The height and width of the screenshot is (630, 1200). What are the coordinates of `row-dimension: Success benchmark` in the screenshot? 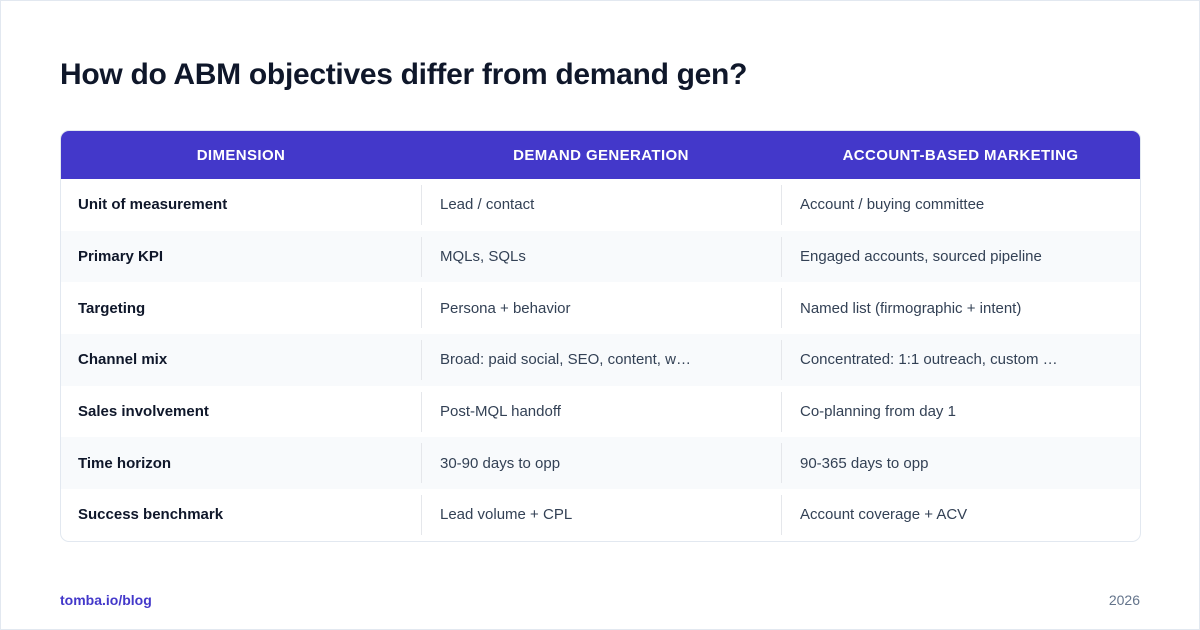 It's located at (151, 515).